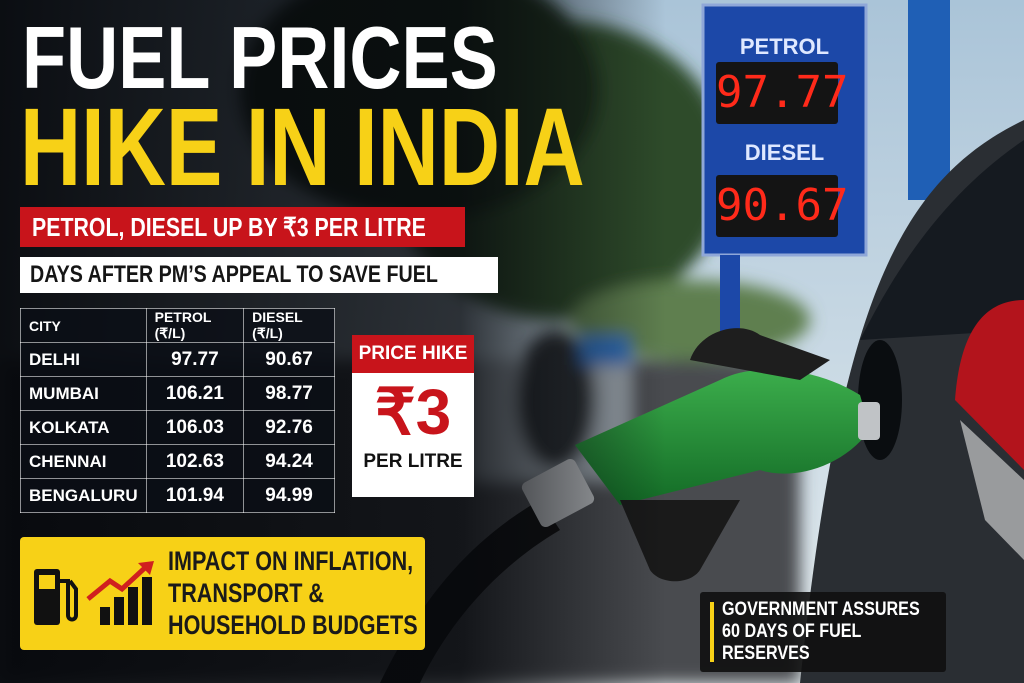  I want to click on price-hike-box: PRICE HIKE ₹3 PER LITRE, so click(413, 416).